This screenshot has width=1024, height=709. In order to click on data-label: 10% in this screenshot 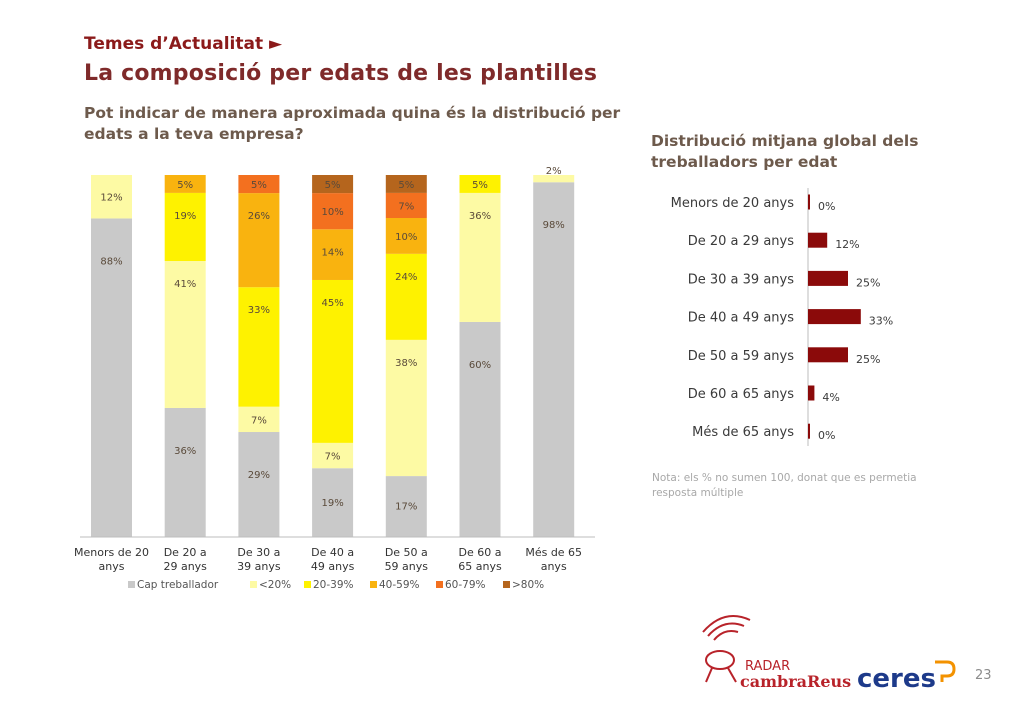, I will do `click(332, 212)`.